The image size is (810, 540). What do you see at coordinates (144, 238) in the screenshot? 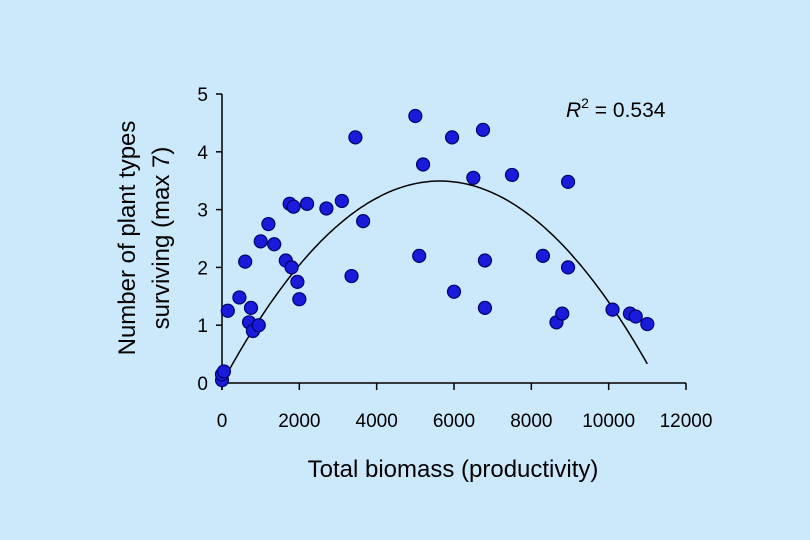
I see `y-axis-title-group: Number of plant types surviving (max 7)` at bounding box center [144, 238].